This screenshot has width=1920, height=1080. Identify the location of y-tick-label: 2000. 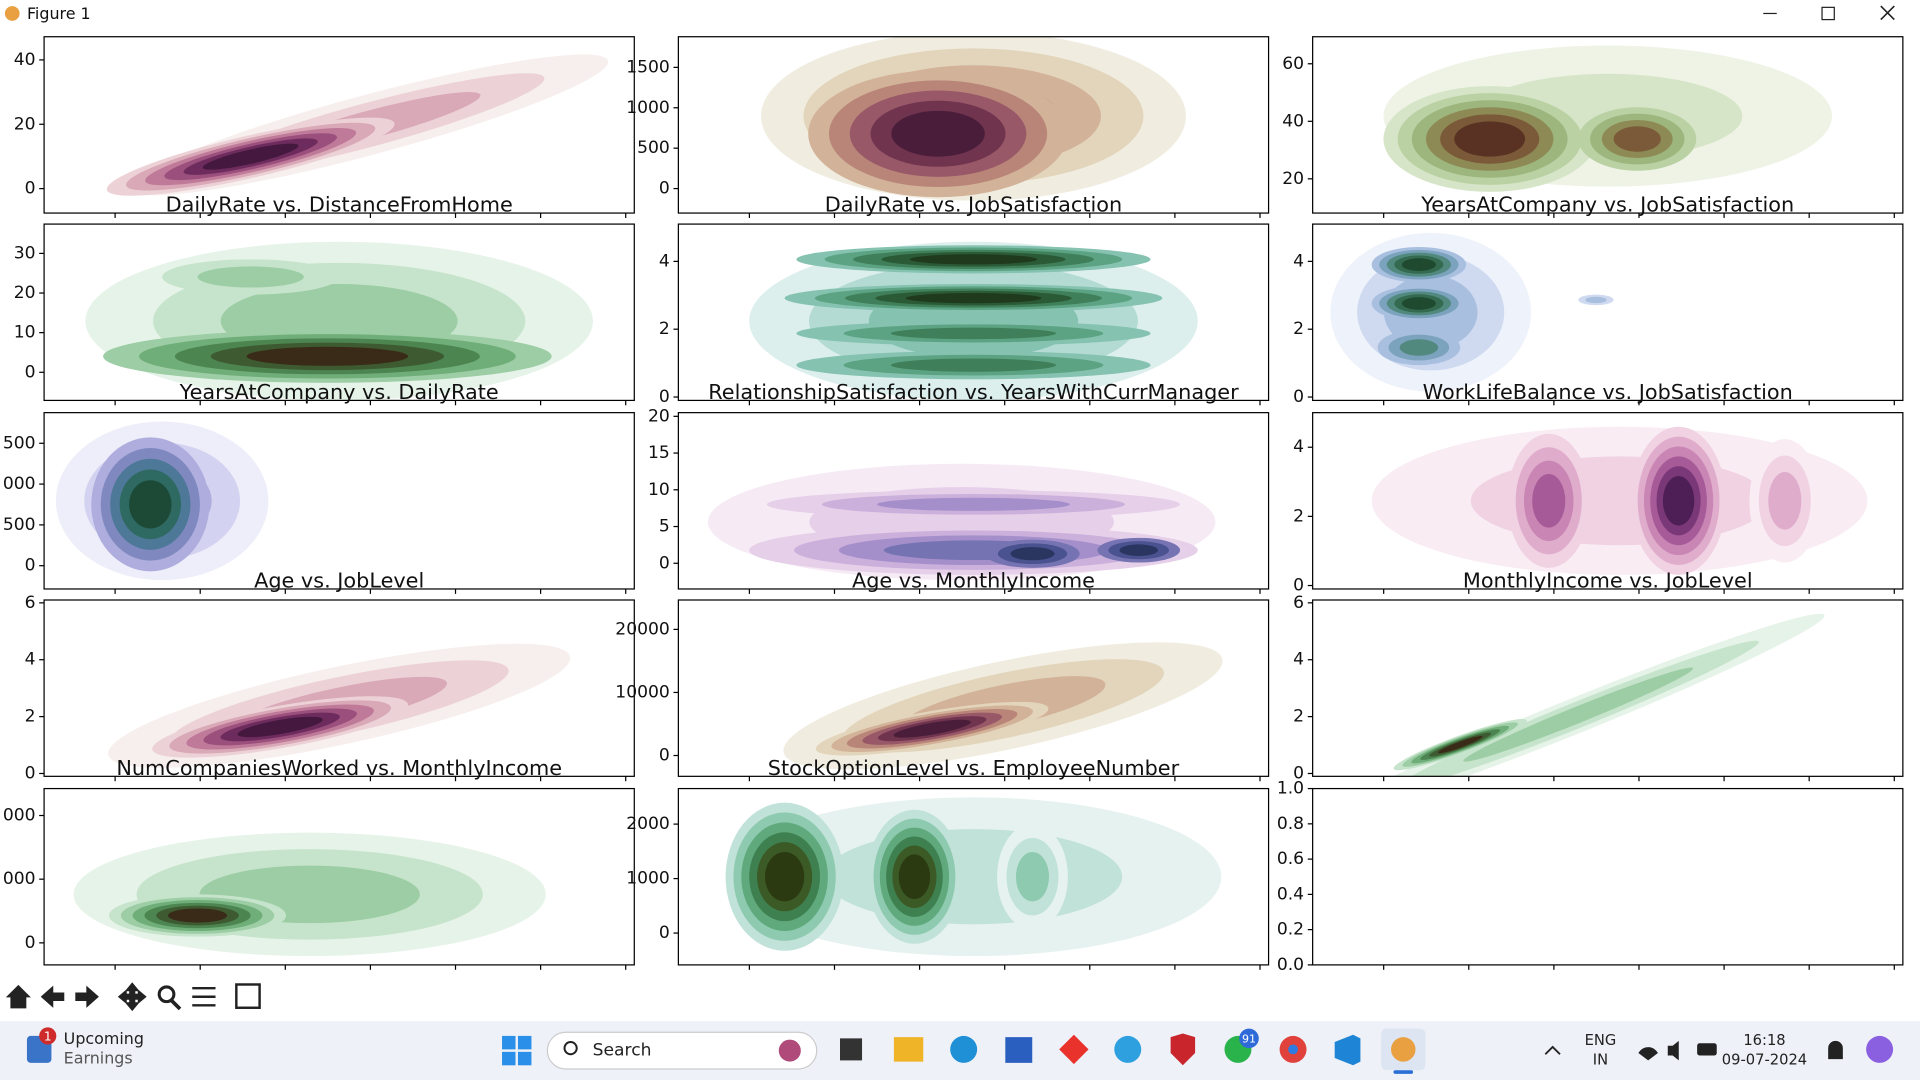
(648, 824).